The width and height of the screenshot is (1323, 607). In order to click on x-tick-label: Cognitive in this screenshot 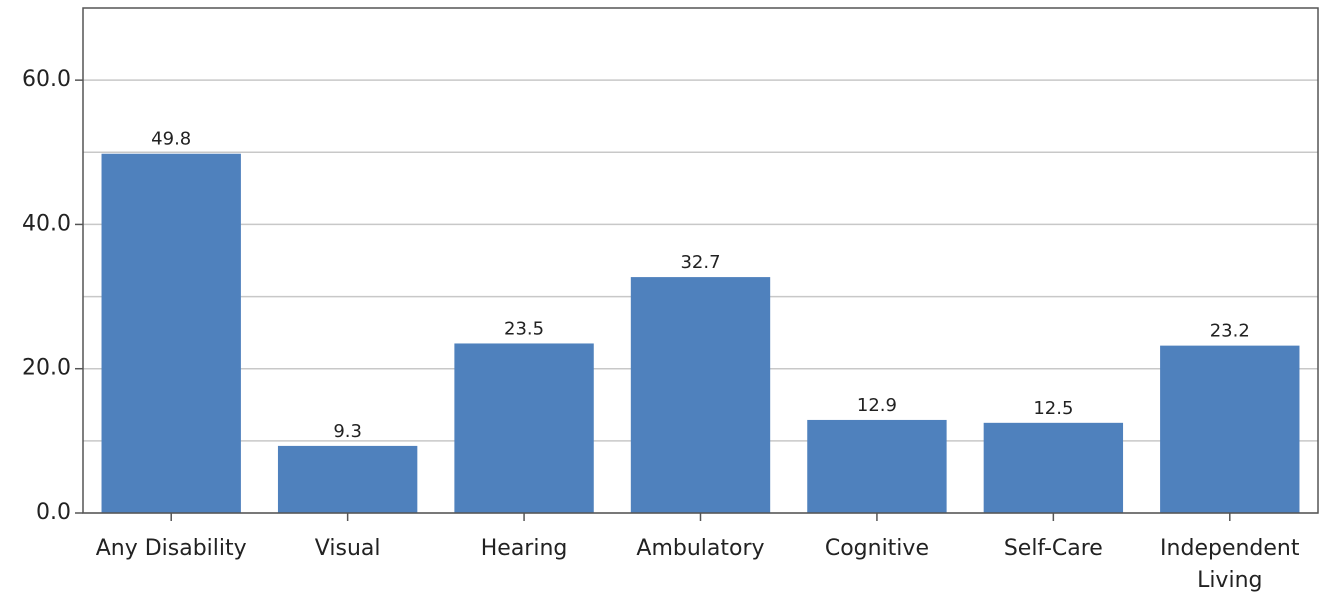, I will do `click(876, 548)`.